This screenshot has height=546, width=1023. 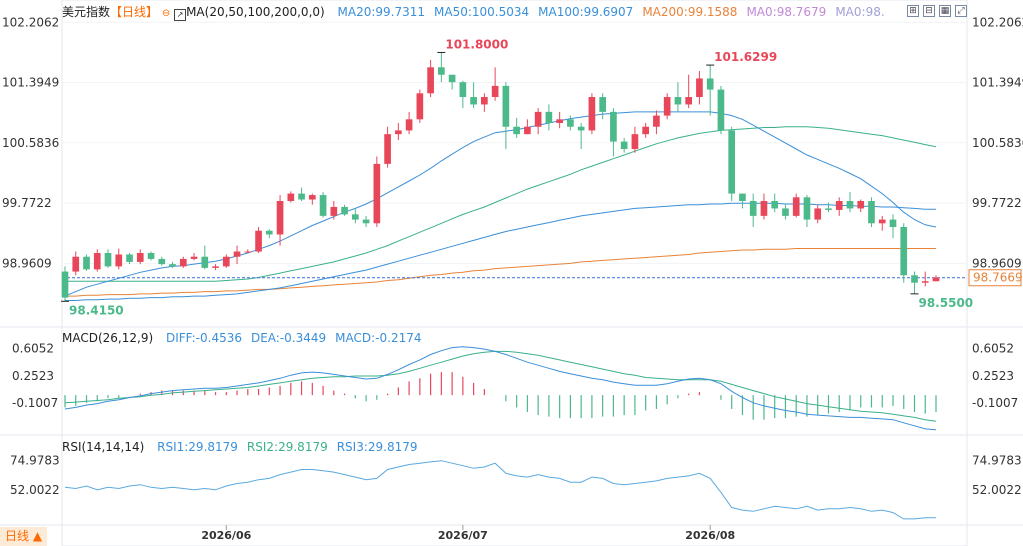 What do you see at coordinates (377, 447) in the screenshot?
I see `rsi-value-2: RSI3:29.8179` at bounding box center [377, 447].